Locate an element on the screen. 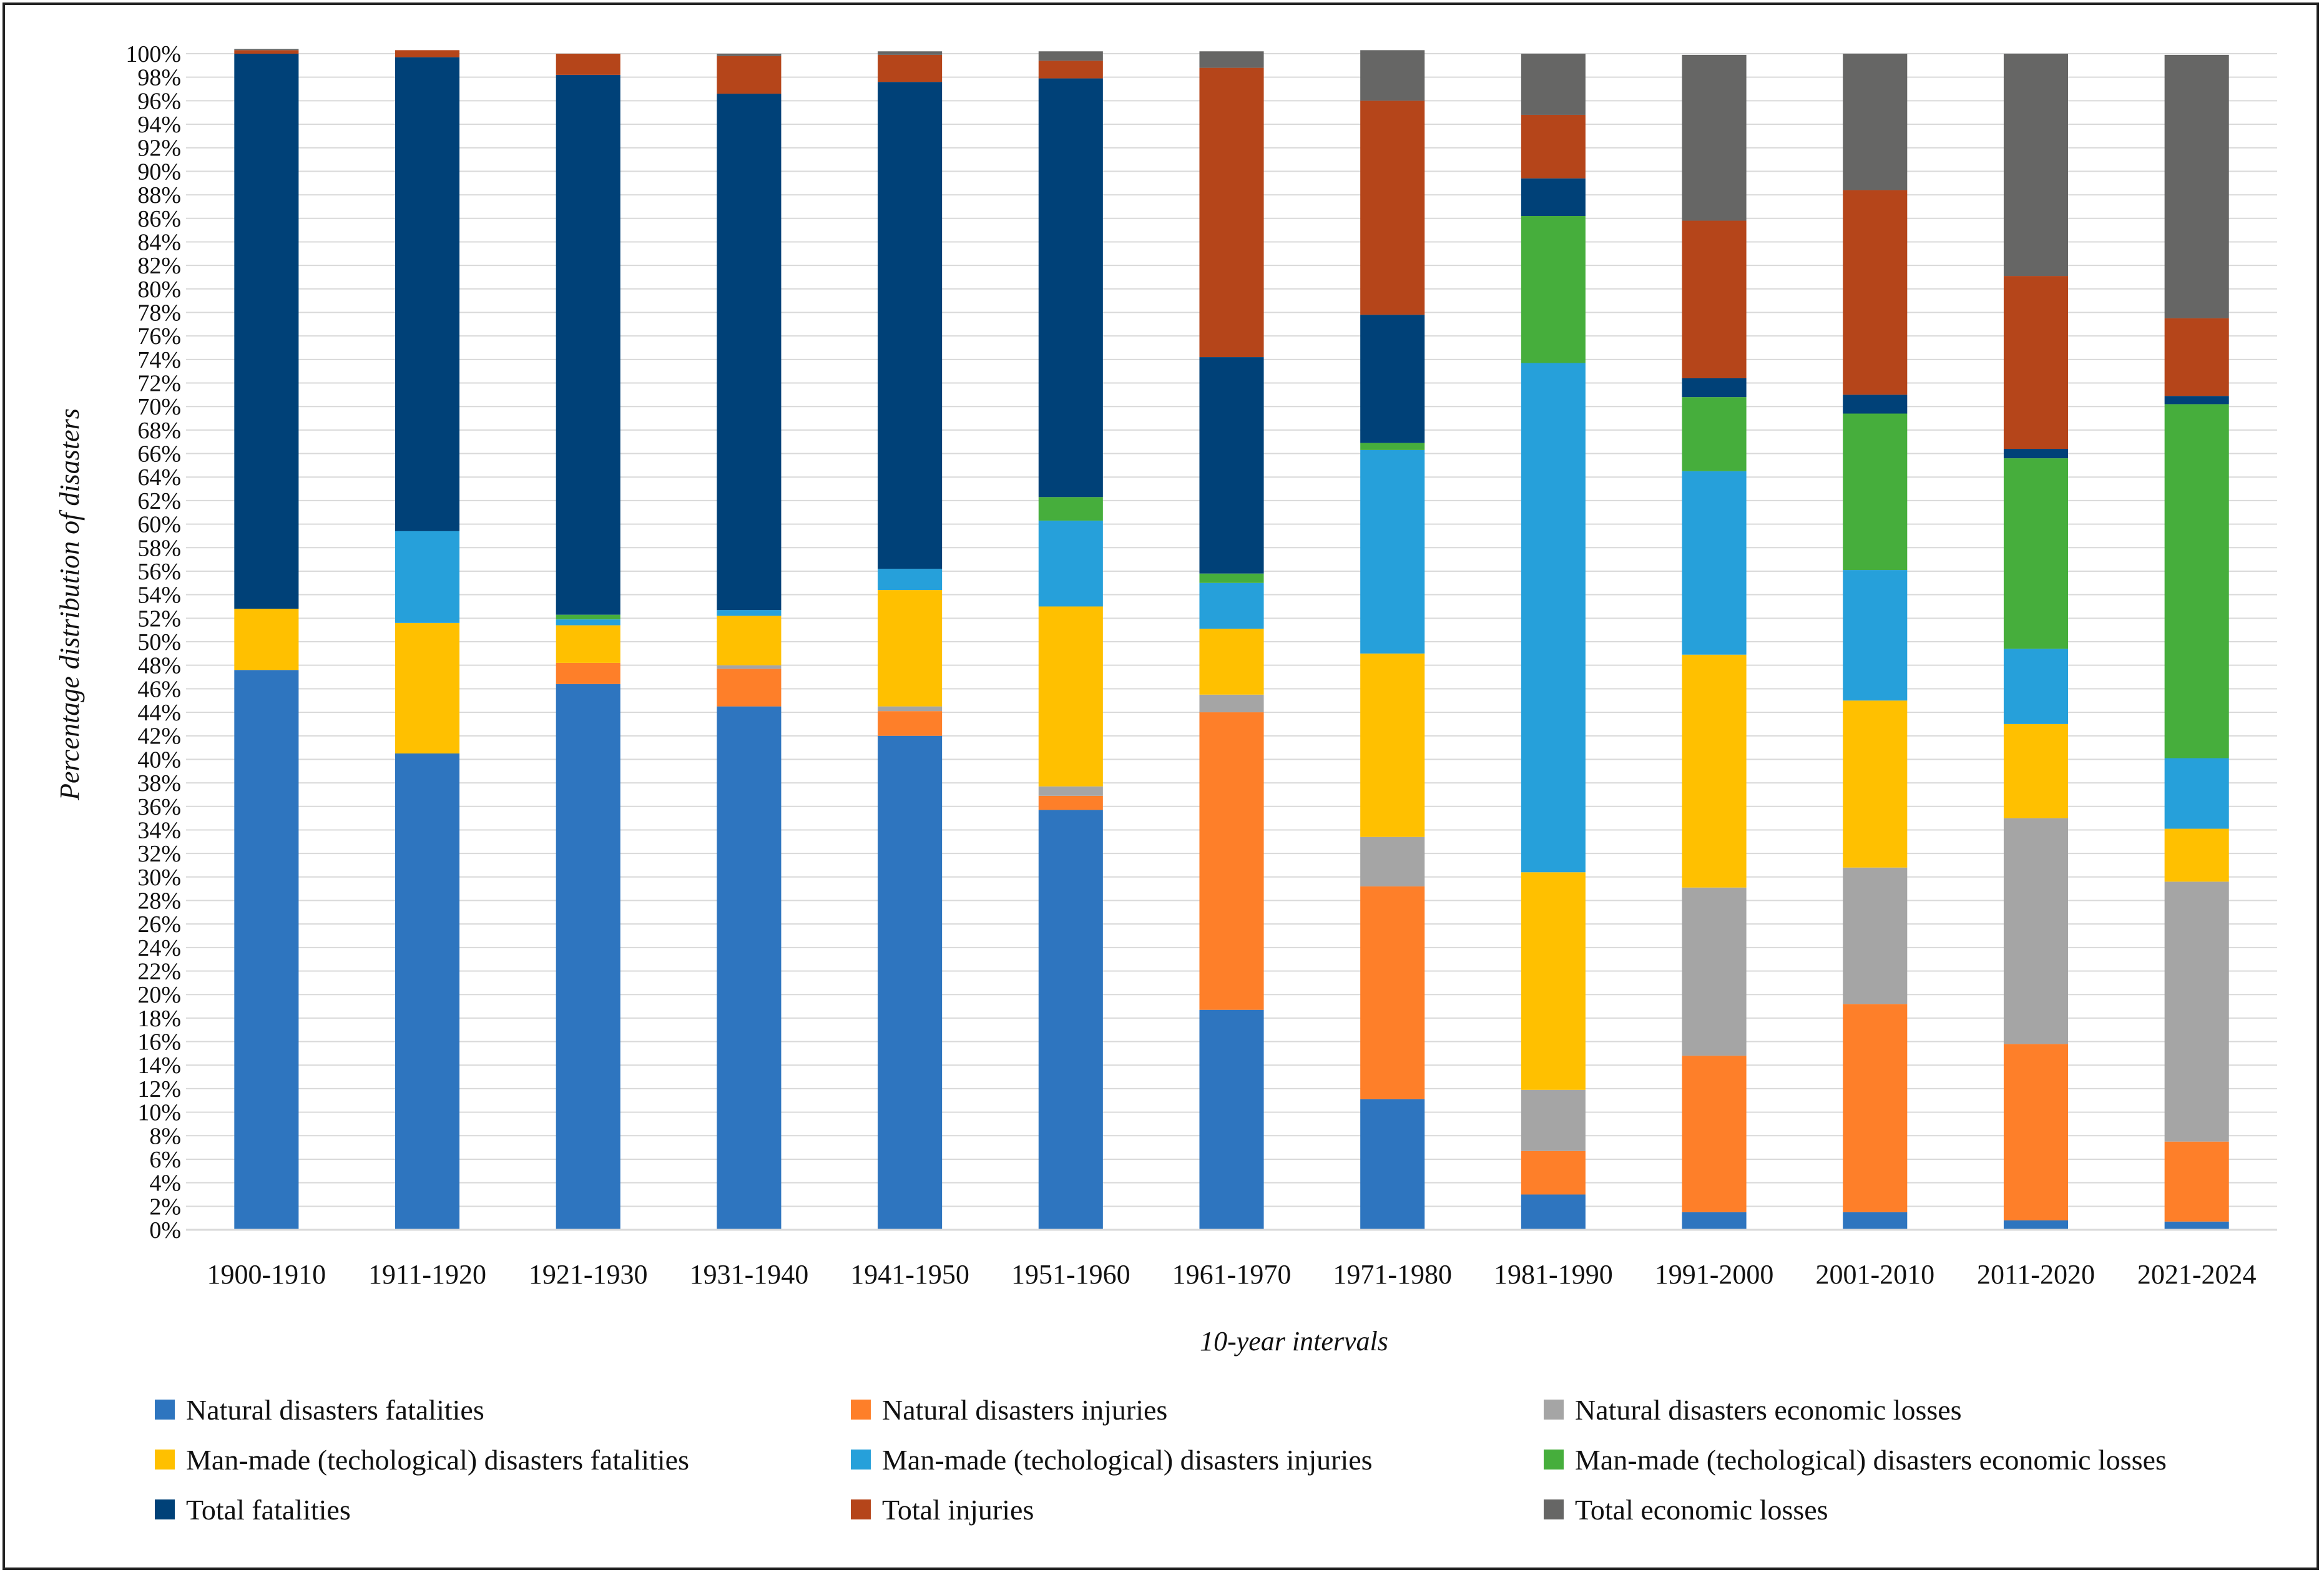 Image resolution: width=2324 pixels, height=1575 pixels. bar-stack-1971-1980 is located at coordinates (1392, 640).